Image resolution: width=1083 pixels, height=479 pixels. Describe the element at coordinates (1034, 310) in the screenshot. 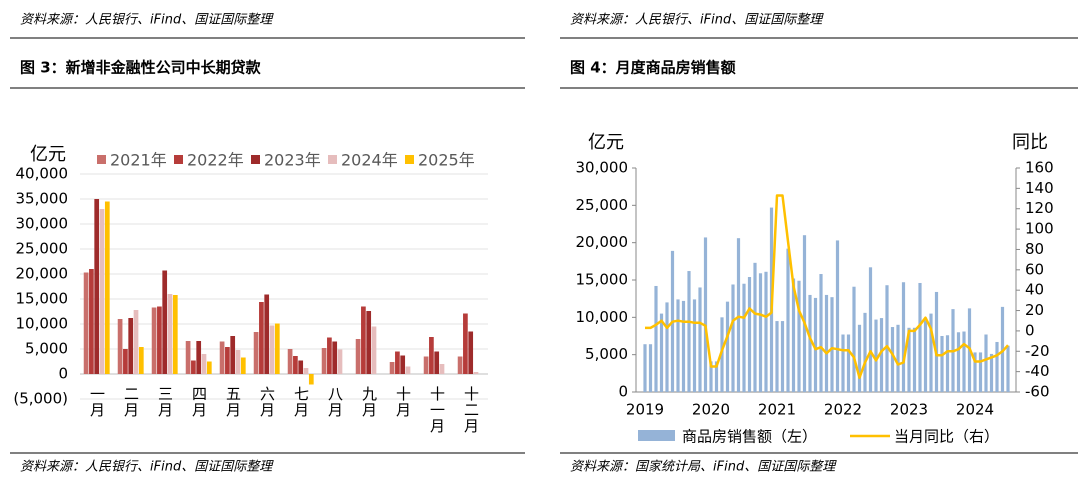

I see `y2-tick-label: 20` at that location.